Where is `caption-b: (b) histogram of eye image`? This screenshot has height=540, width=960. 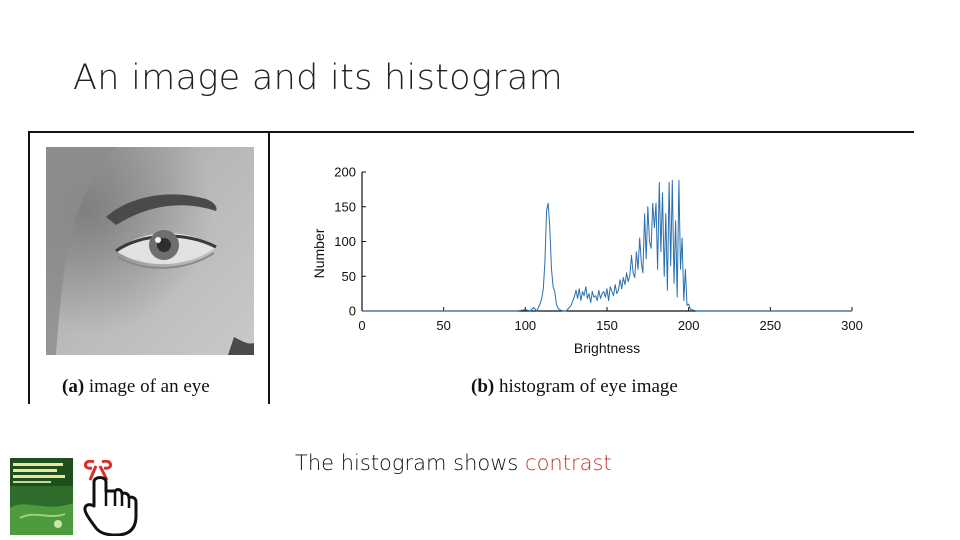
caption-b: (b) histogram of eye image is located at coordinates (574, 386).